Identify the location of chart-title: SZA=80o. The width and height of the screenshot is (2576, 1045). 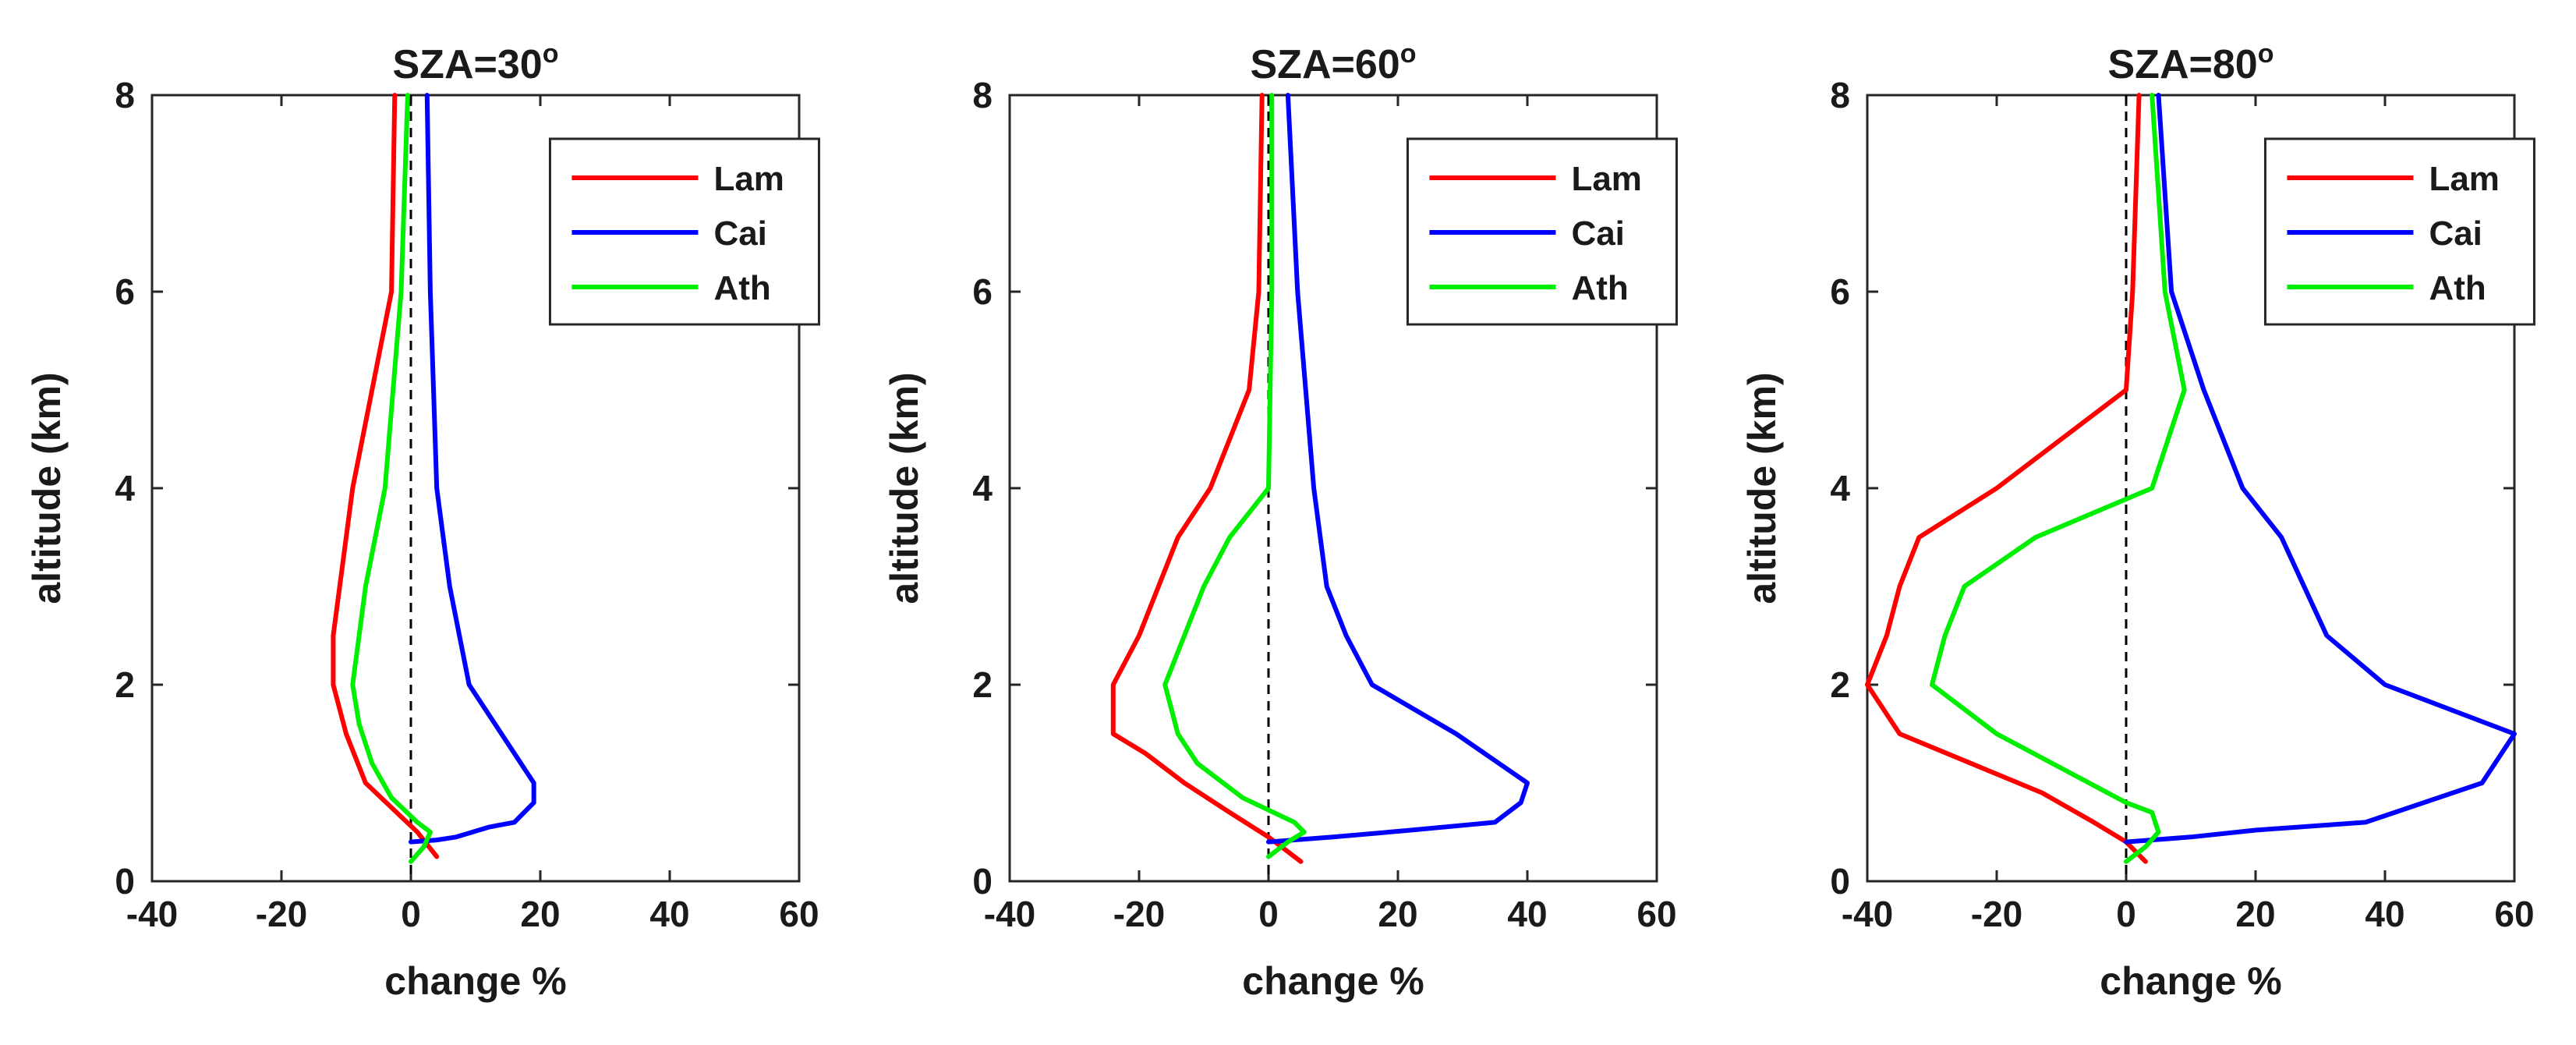
(2191, 63).